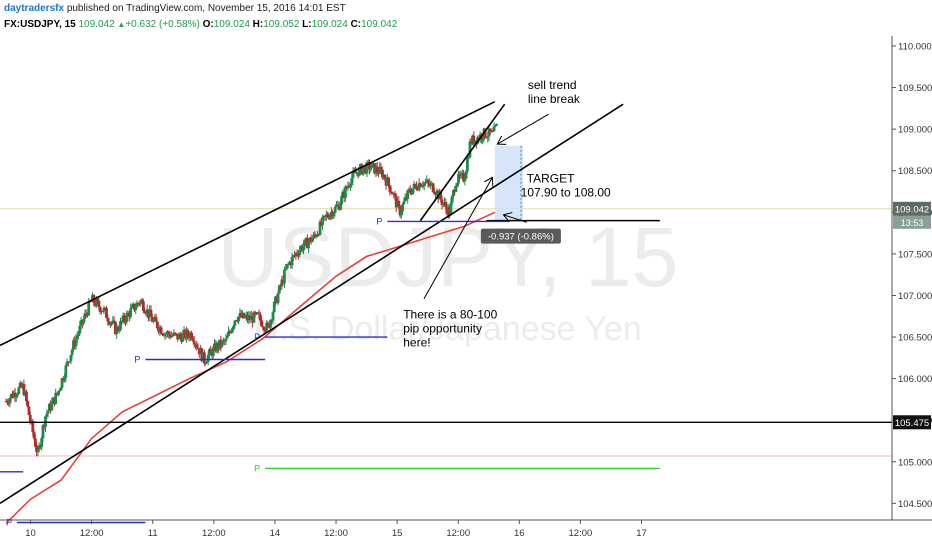 The image size is (932, 550). What do you see at coordinates (40, 24) in the screenshot?
I see `symbol-label: FX:USDJPY, 15` at bounding box center [40, 24].